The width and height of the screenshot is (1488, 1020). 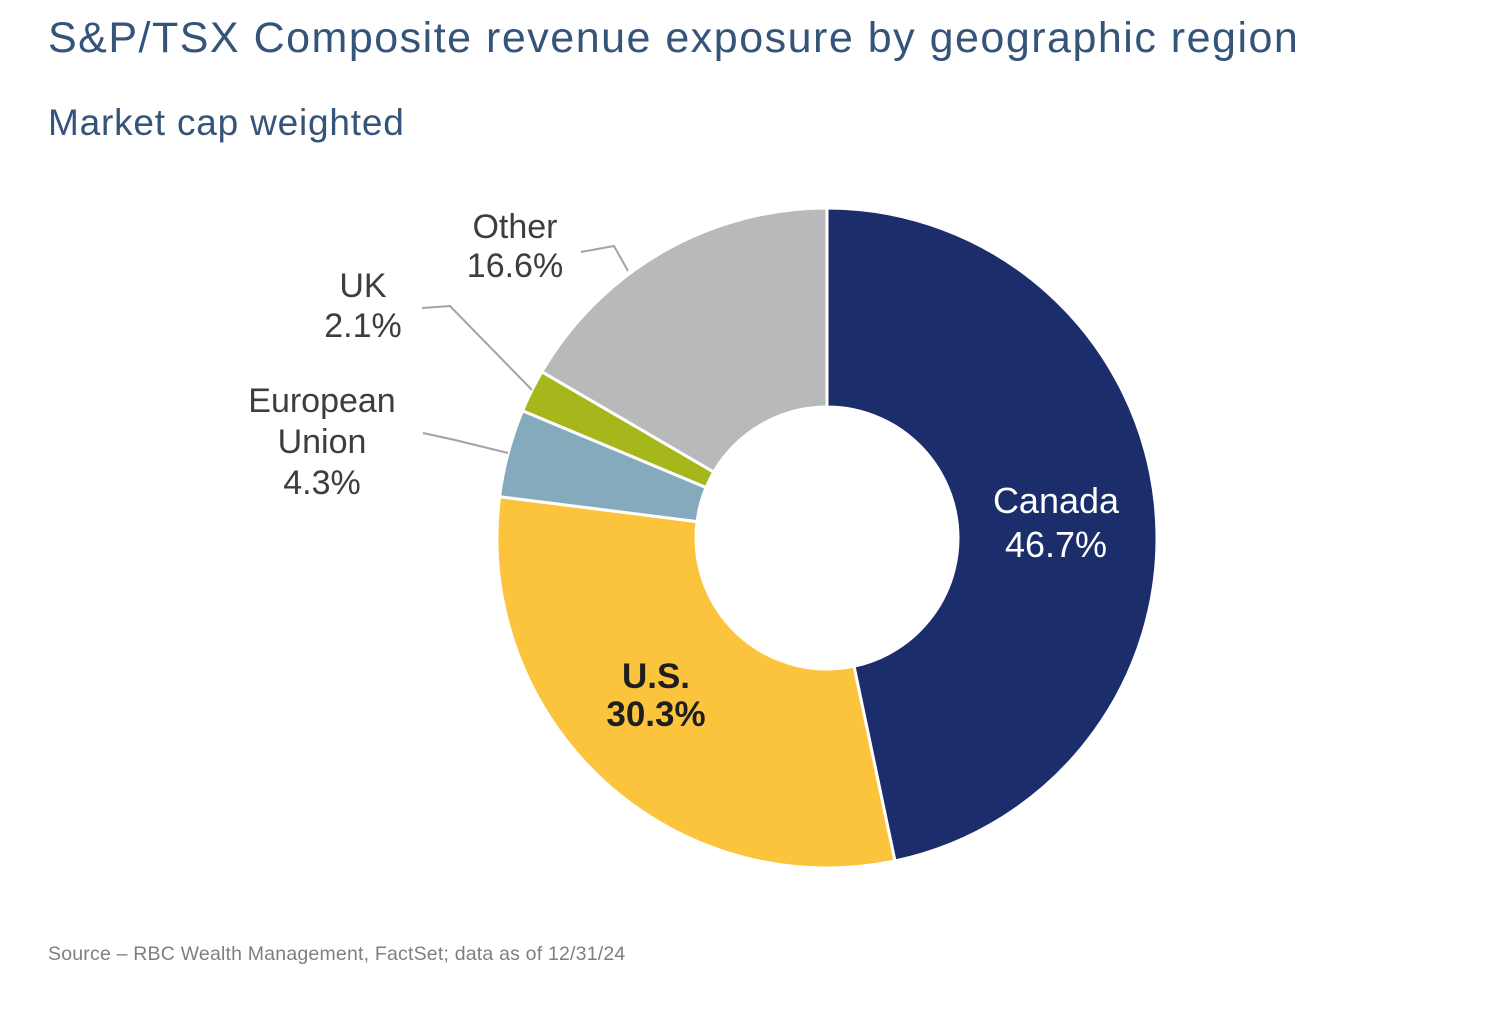 I want to click on callout-eu-name: European Union, so click(x=322, y=421).